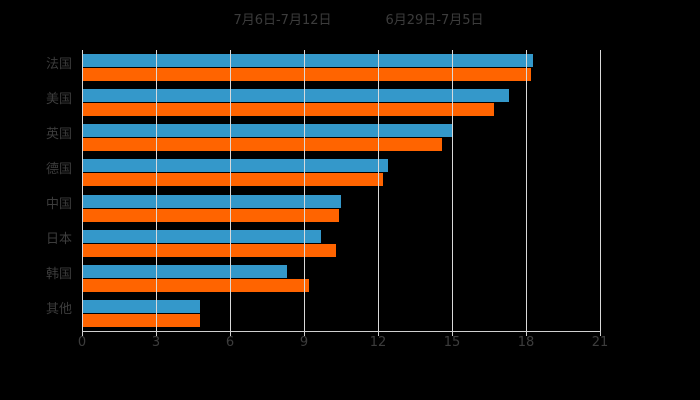 The height and width of the screenshot is (400, 700). I want to click on y-axis-category-labels: 法国美国英国德国中国日本韩国其他, so click(36, 190).